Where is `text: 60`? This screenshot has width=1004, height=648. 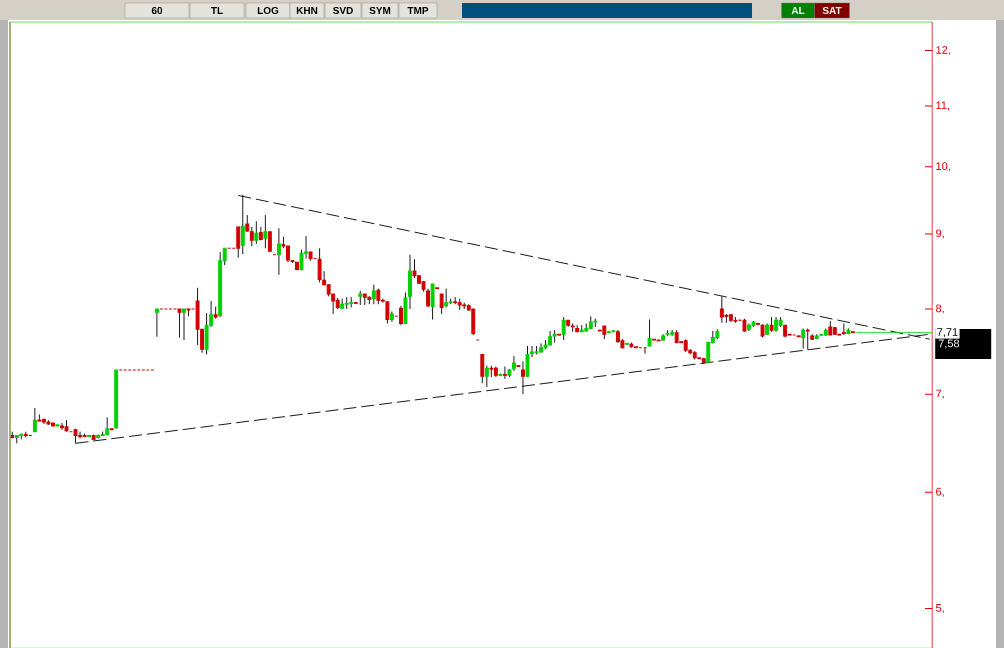
text: 60 is located at coordinates (157, 10).